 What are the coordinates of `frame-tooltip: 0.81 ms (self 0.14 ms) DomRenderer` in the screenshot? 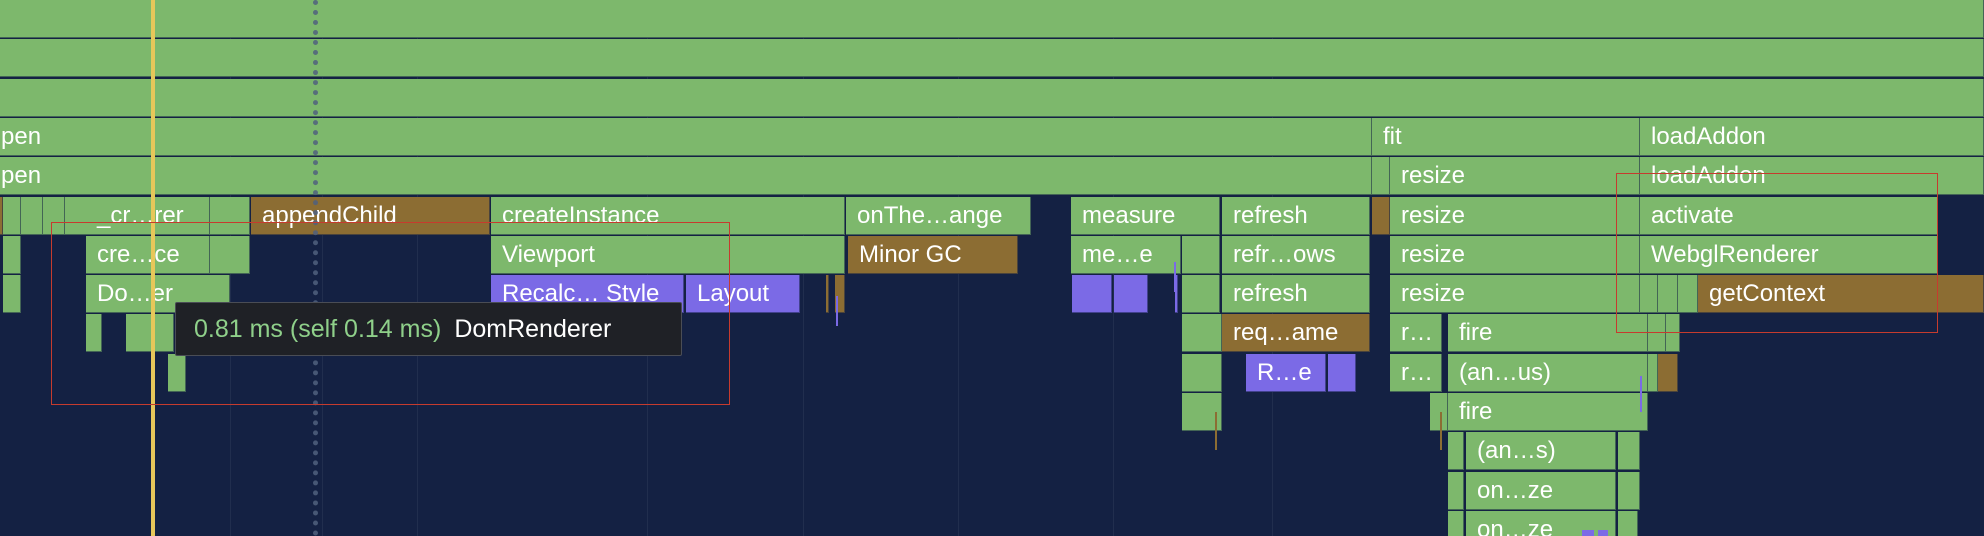 It's located at (428, 329).